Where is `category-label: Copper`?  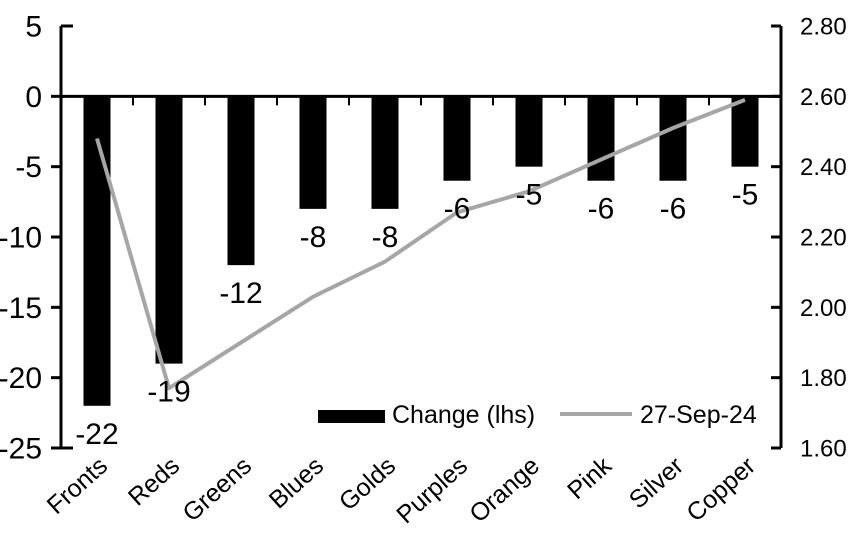 category-label: Copper is located at coordinates (721, 490).